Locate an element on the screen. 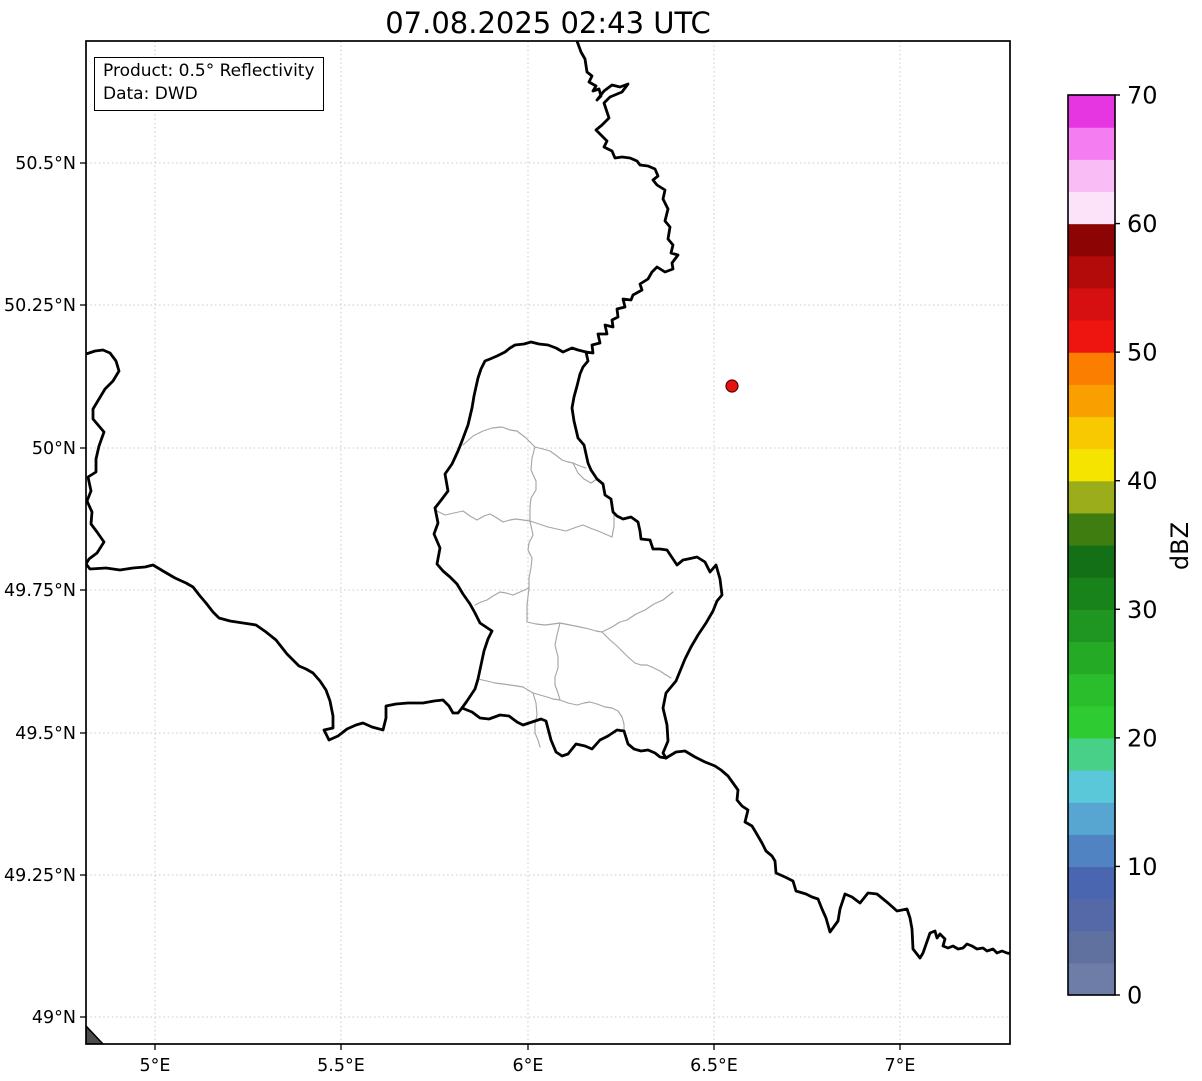 This screenshot has height=1081, width=1202. x-tick-label: 6.5°E is located at coordinates (714, 1066).